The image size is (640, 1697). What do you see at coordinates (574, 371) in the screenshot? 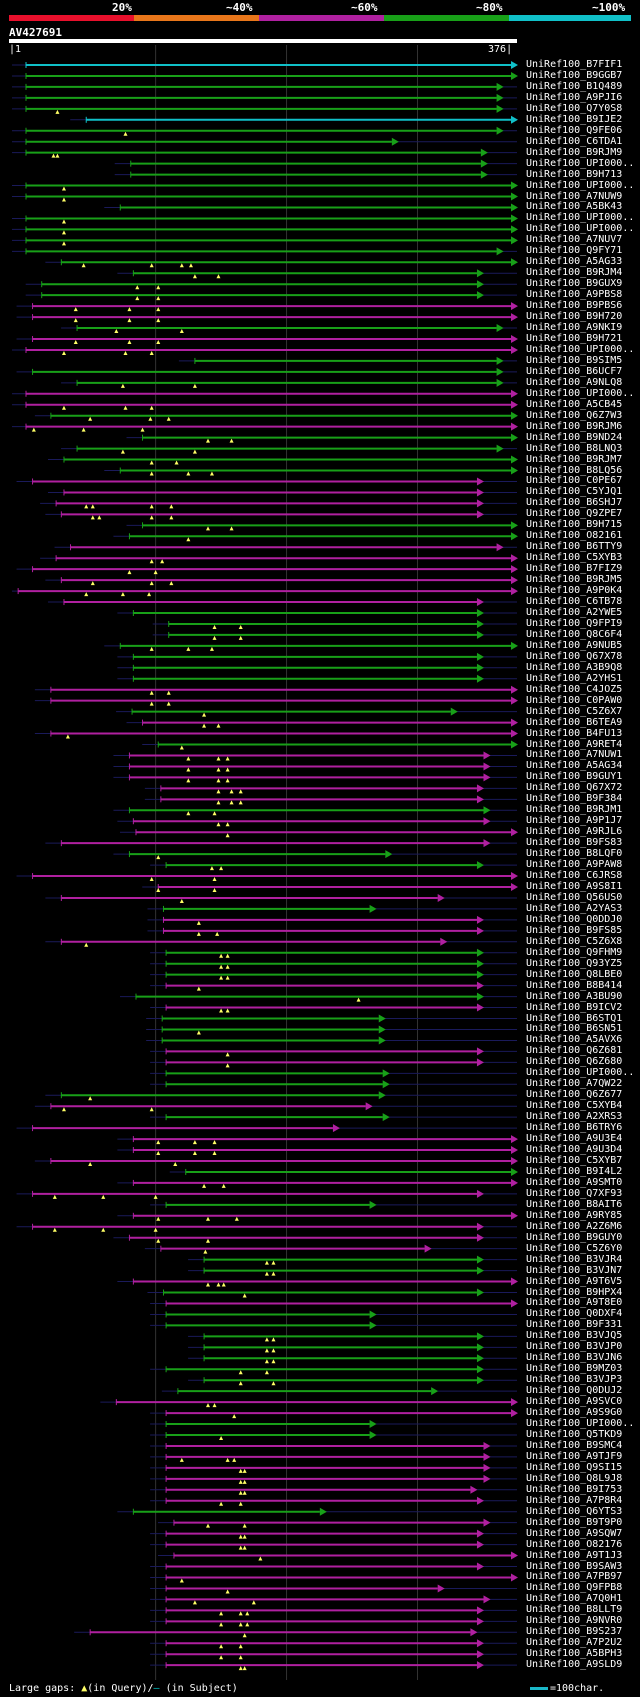
I see `hit-label: UniRef100_B6UCF7` at bounding box center [574, 371].